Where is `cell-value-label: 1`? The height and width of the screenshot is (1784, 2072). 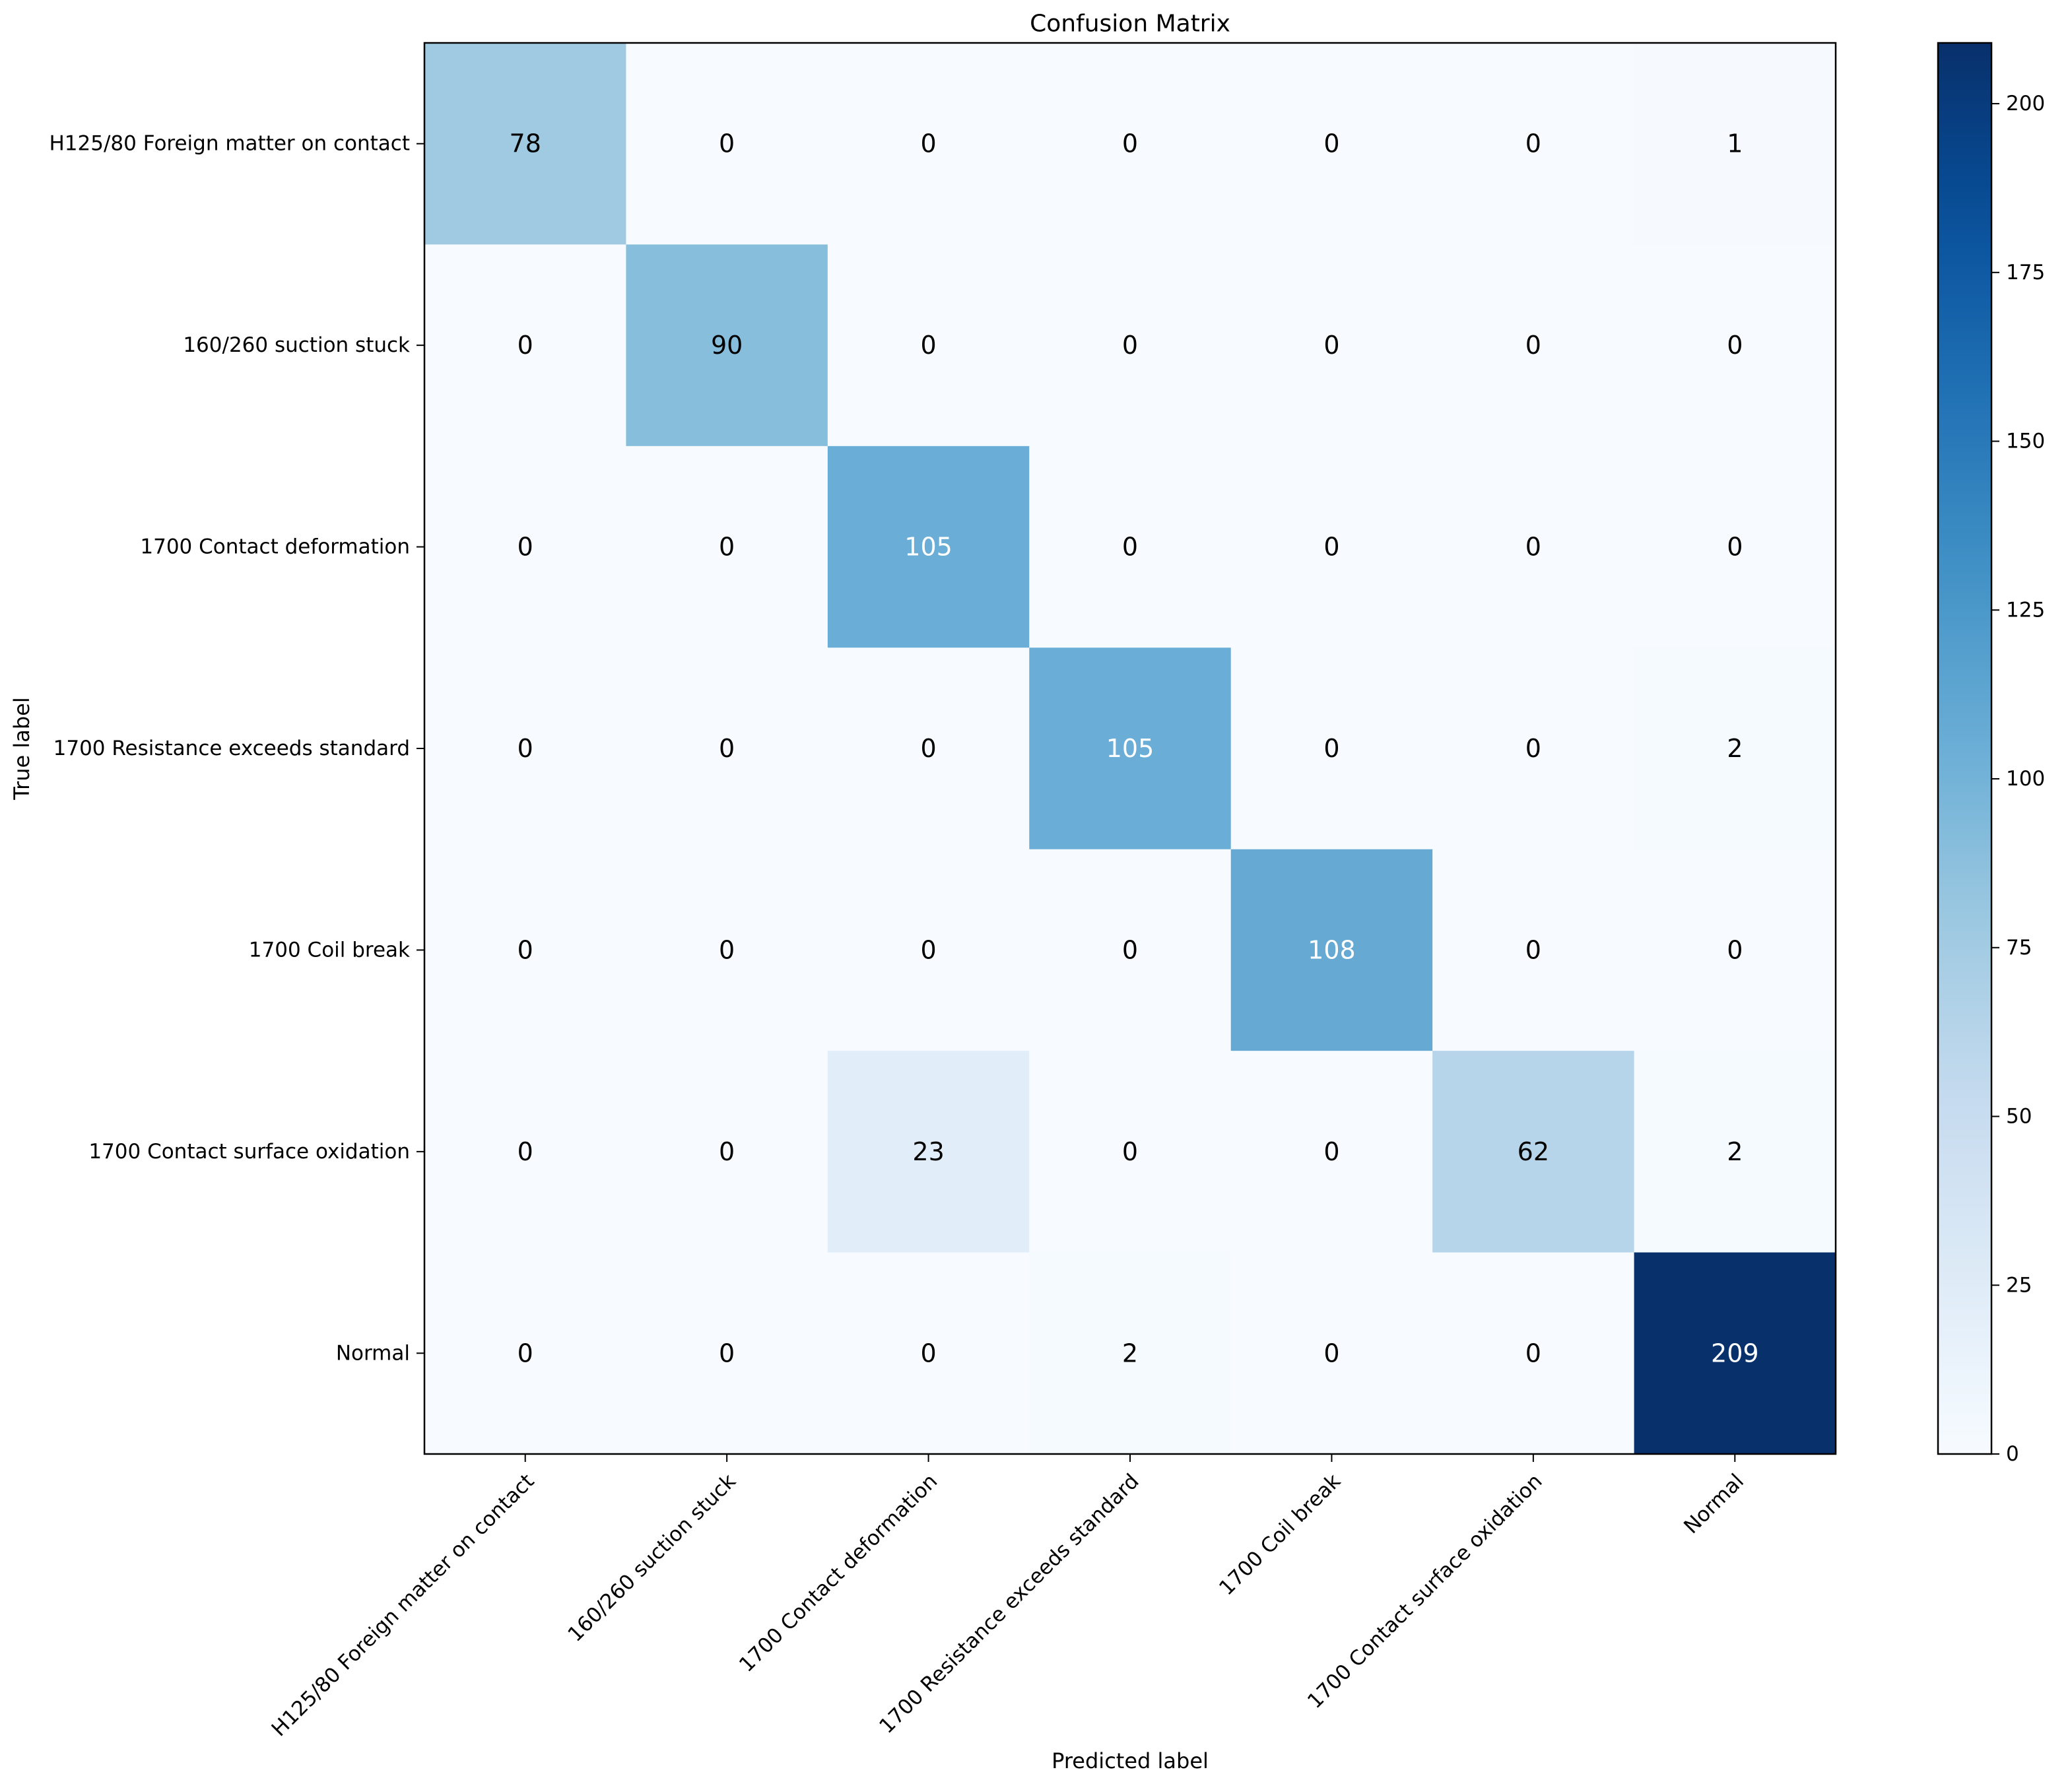
cell-value-label: 1 is located at coordinates (1735, 143).